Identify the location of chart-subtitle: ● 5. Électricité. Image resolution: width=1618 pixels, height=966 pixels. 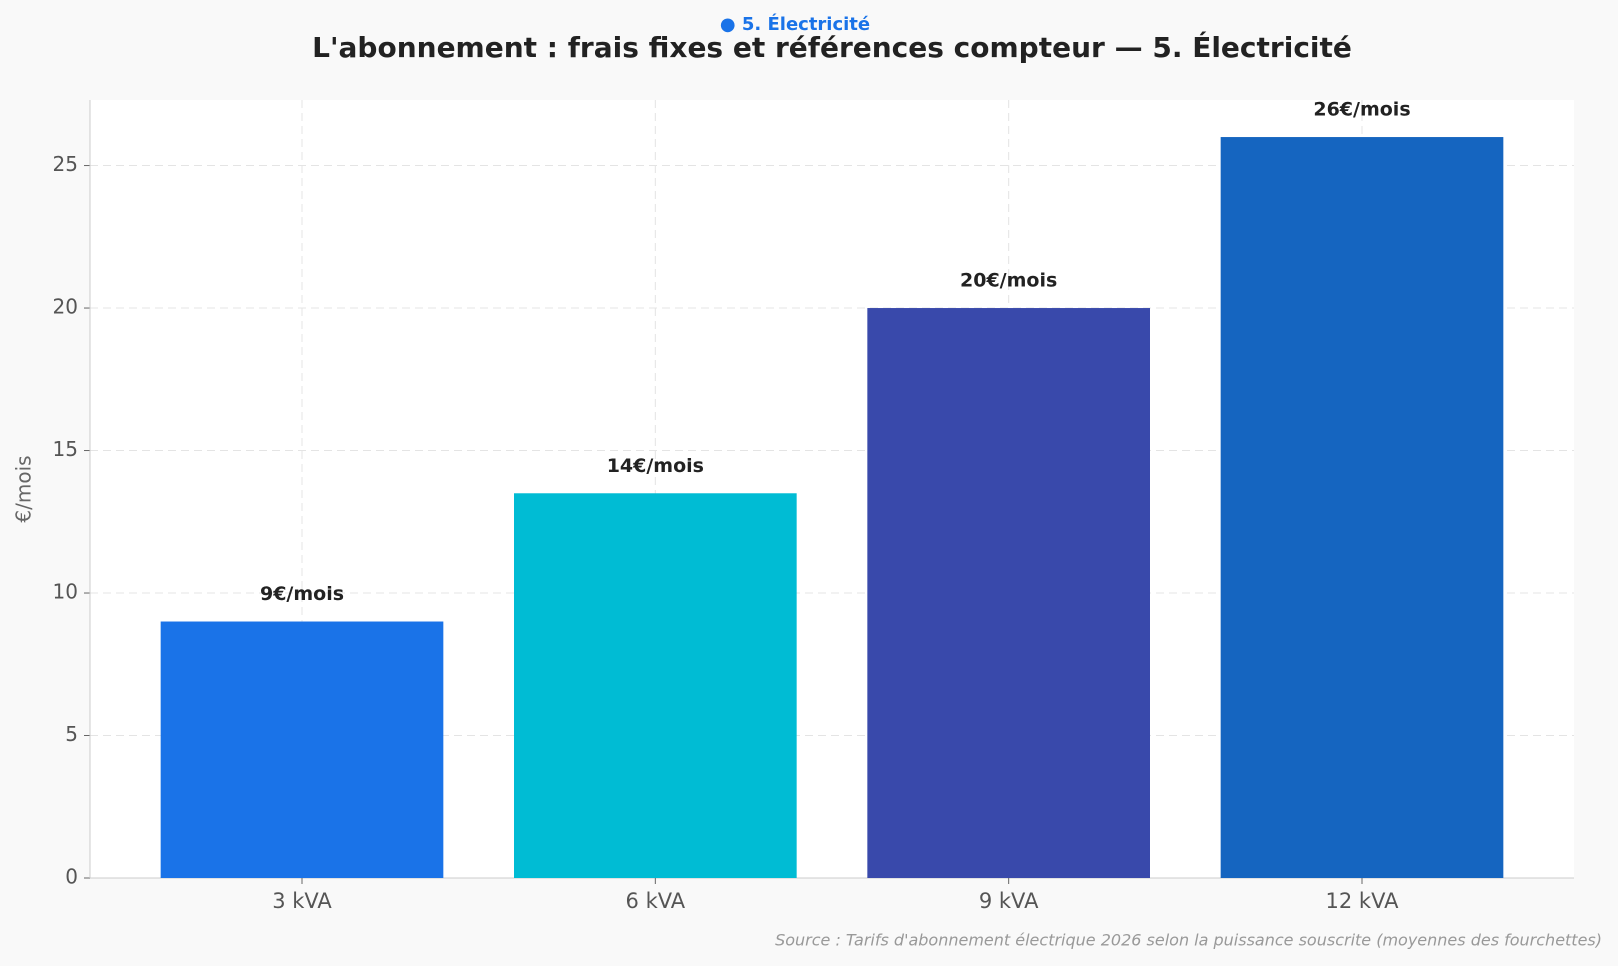
(795, 24).